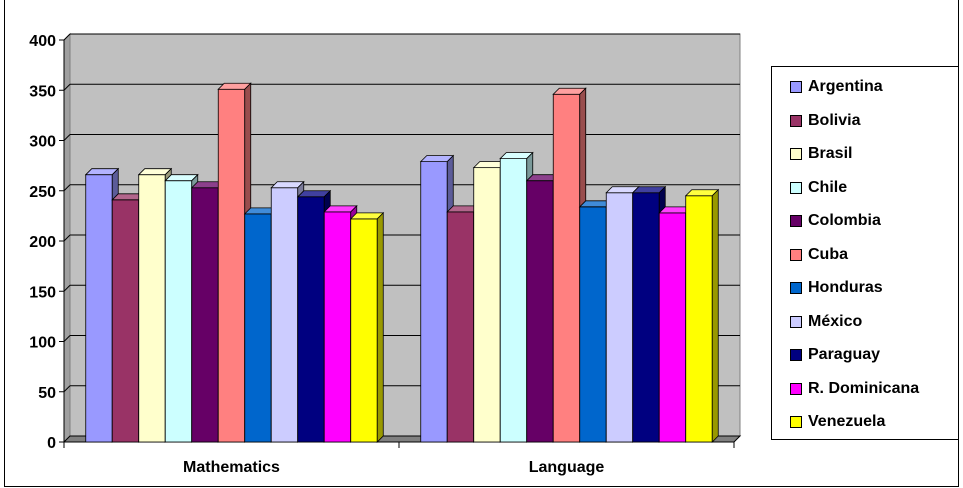 This screenshot has width=963, height=488. I want to click on legend-label: Chile, so click(828, 187).